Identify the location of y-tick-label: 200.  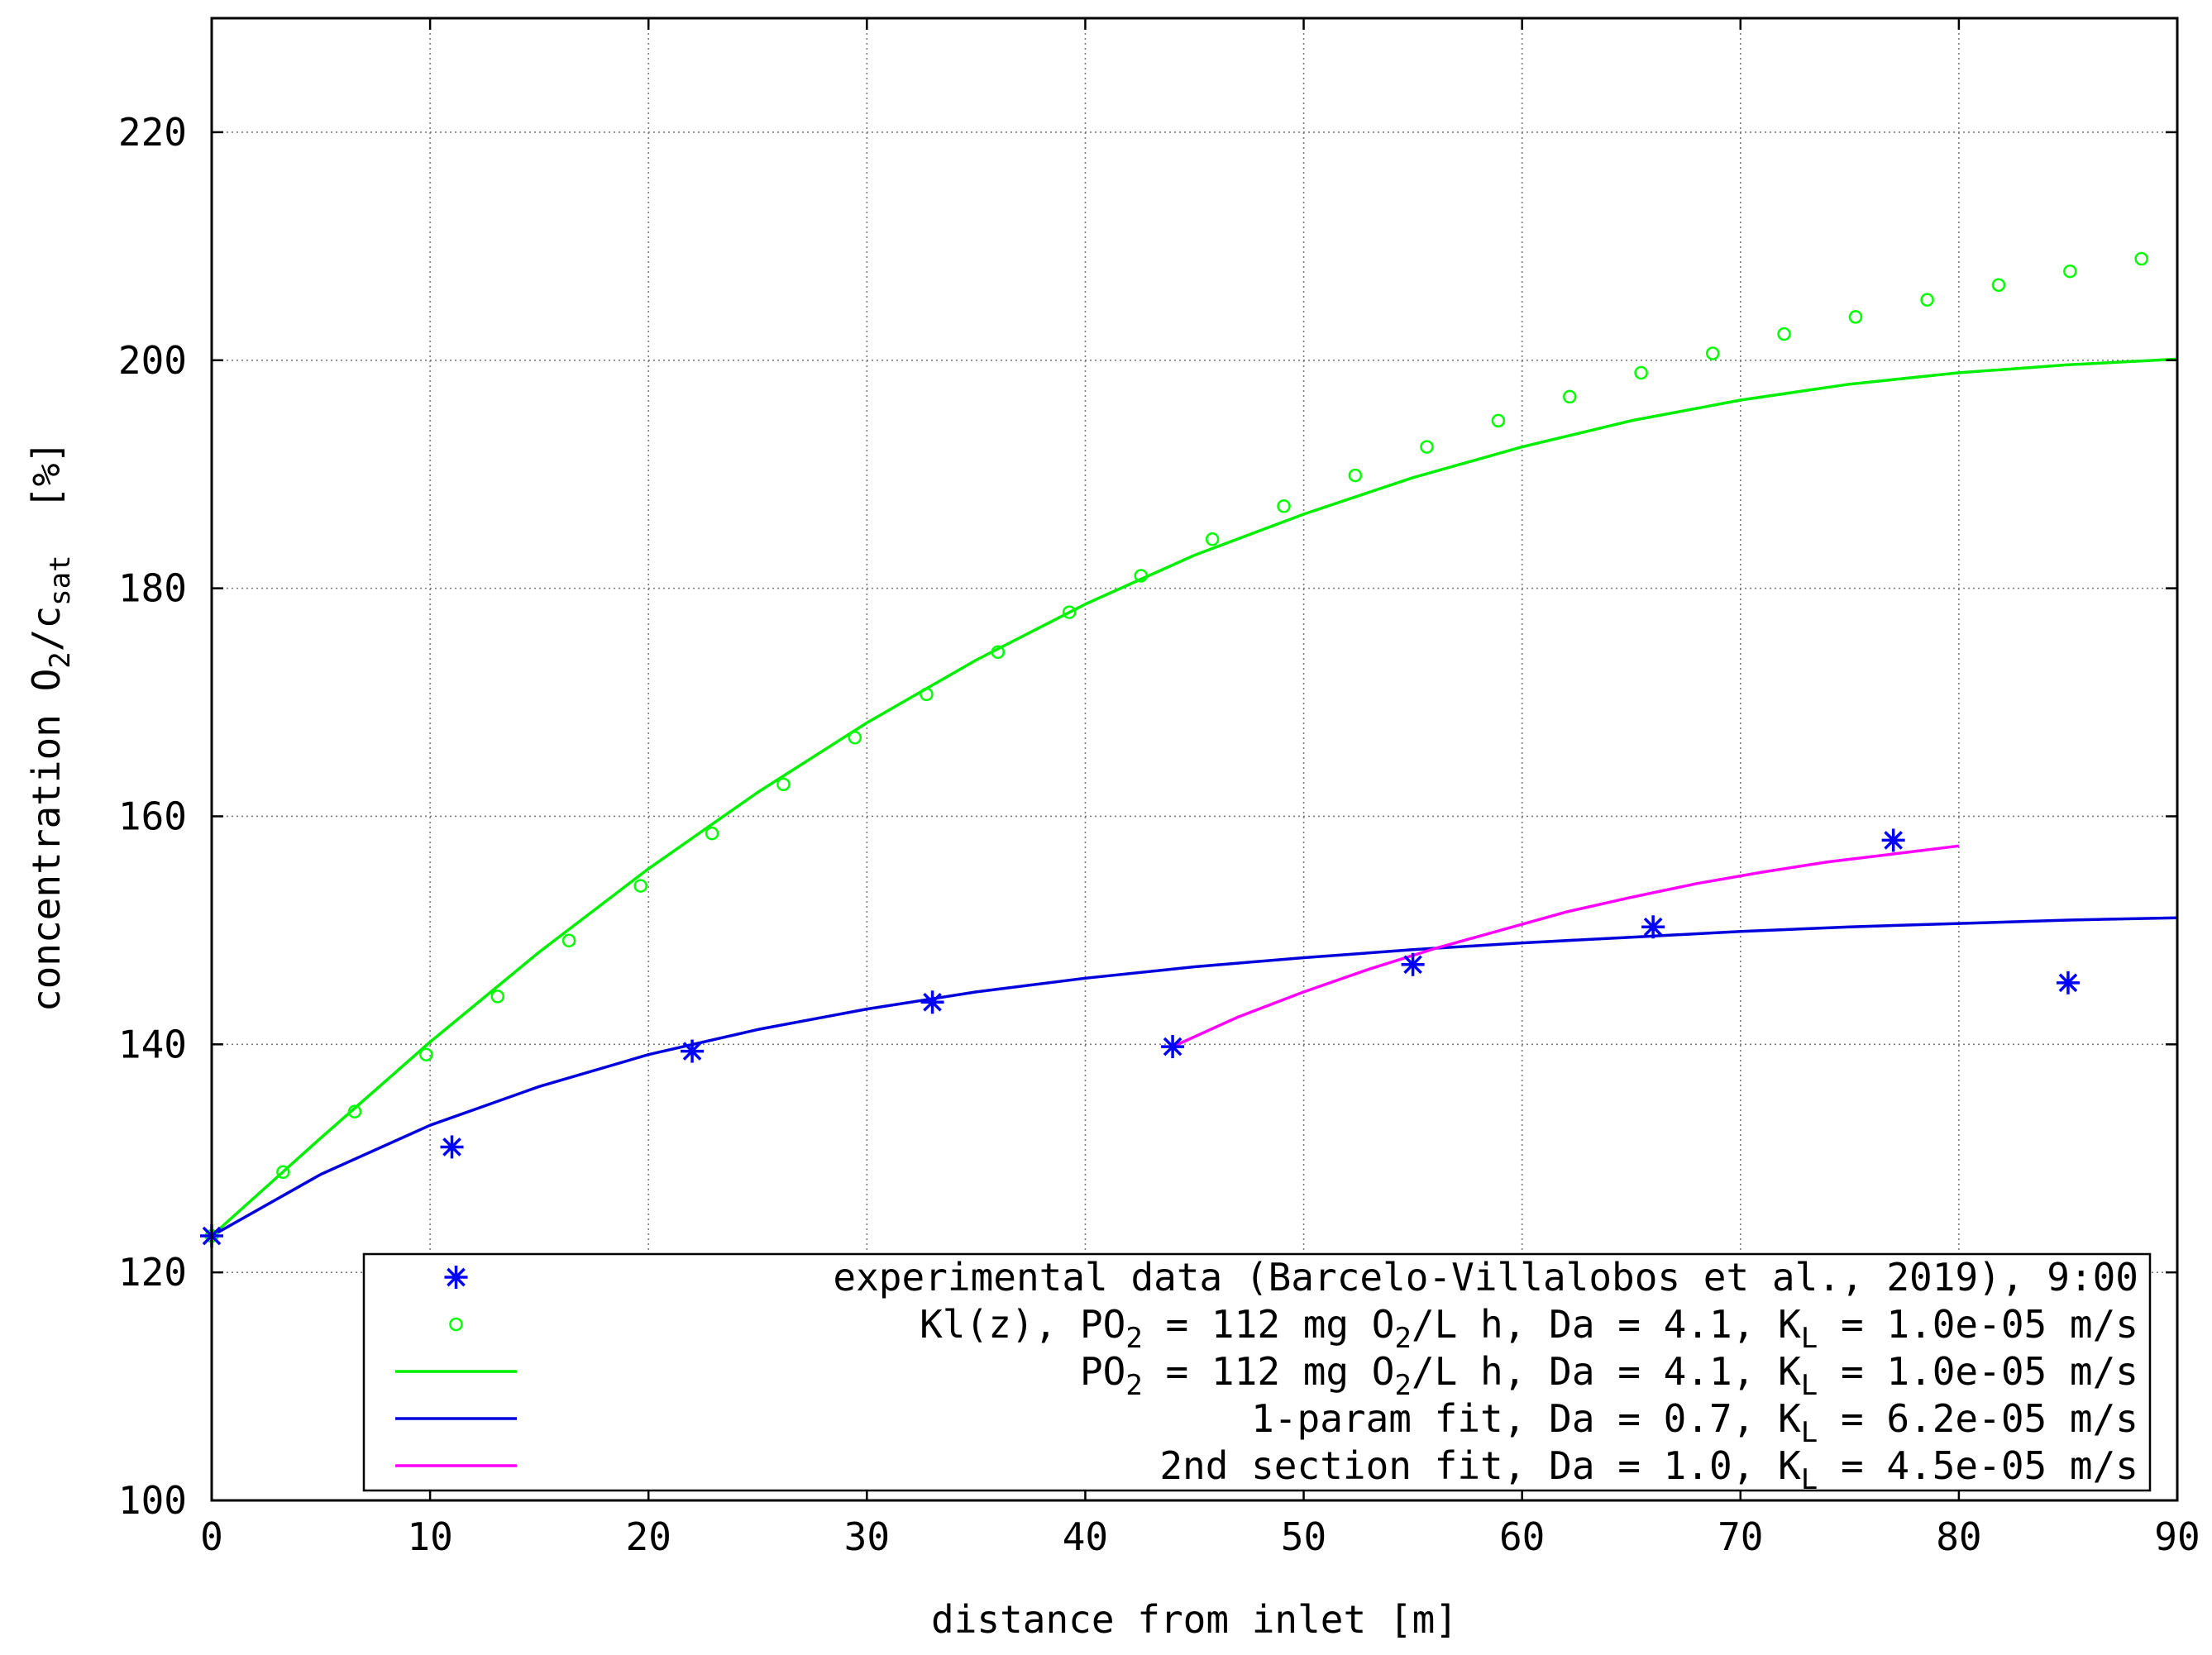
(152, 361).